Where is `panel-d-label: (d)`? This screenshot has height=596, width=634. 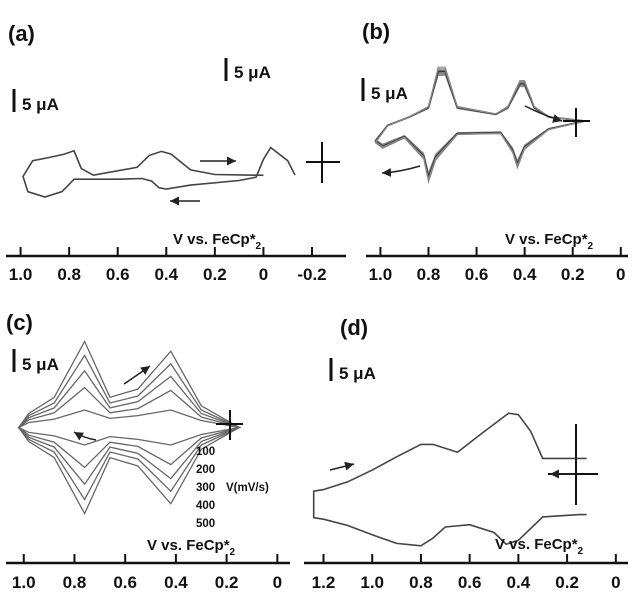 panel-d-label: (d) is located at coordinates (354, 327).